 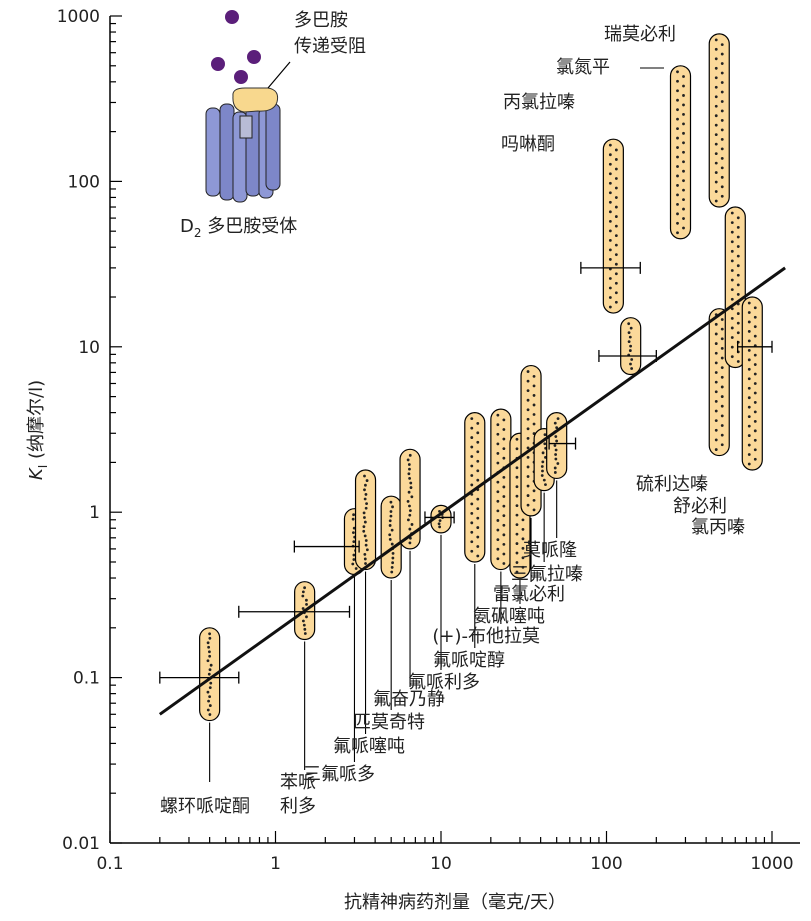 What do you see at coordinates (94, 513) in the screenshot?
I see `y-tick-label: 1` at bounding box center [94, 513].